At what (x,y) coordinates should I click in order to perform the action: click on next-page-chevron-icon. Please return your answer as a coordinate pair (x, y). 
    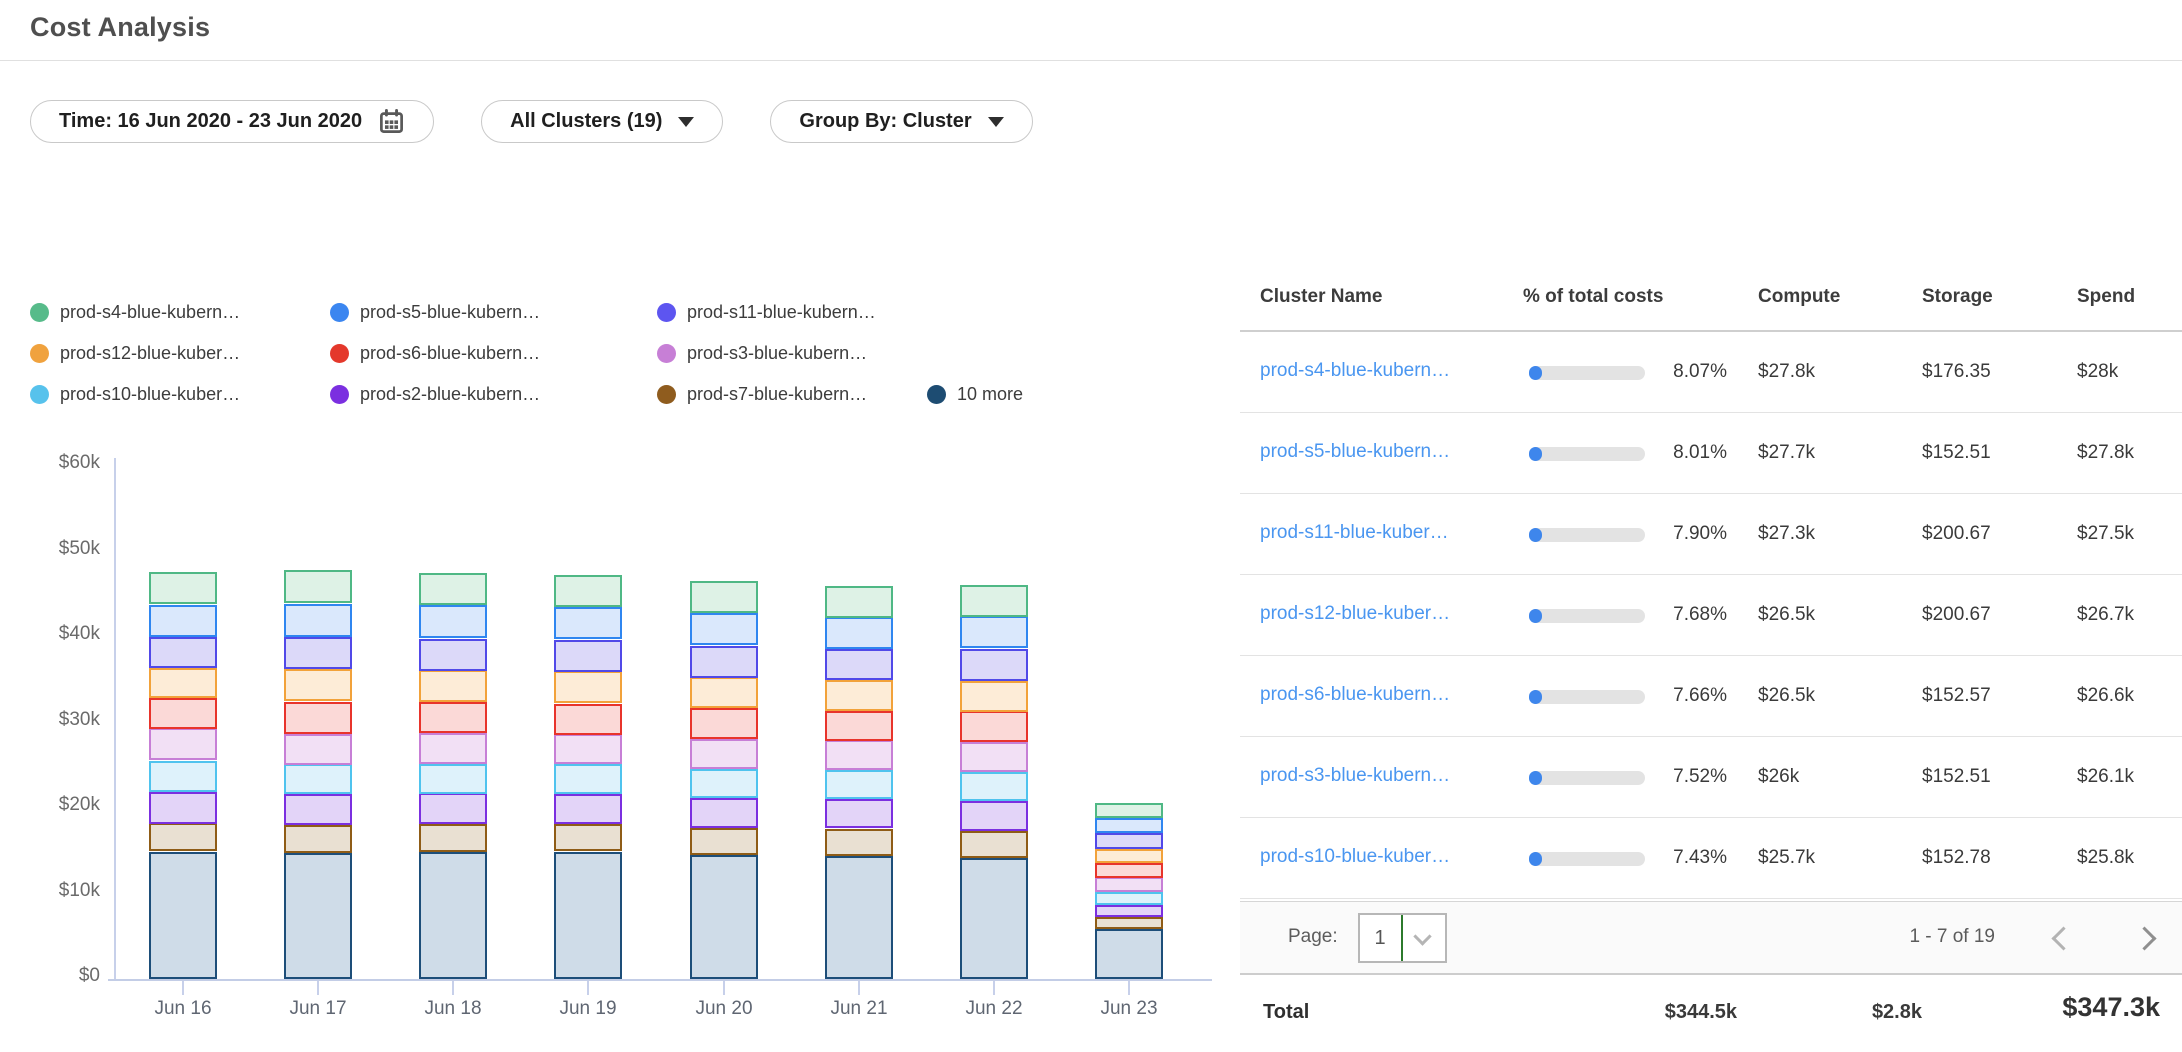
    Looking at the image, I should click on (2144, 938).